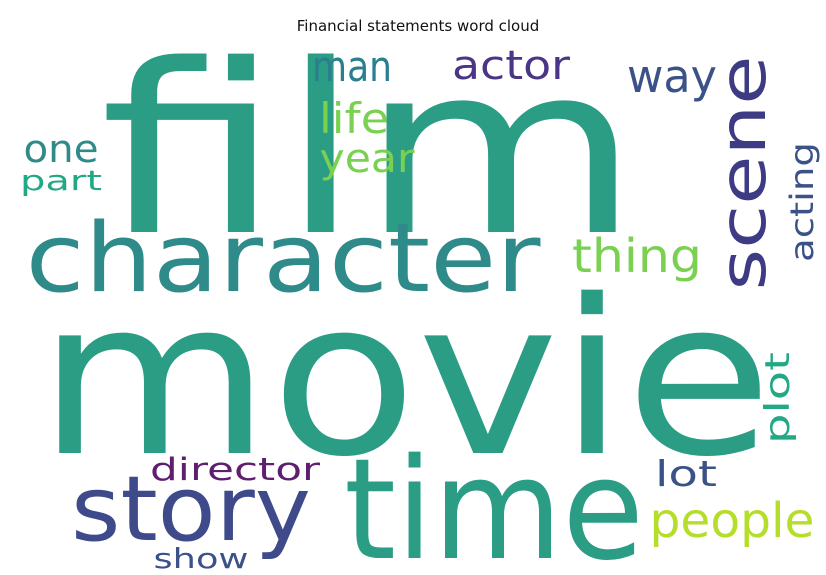 The width and height of the screenshot is (826, 575). I want to click on word-one: one, so click(61, 149).